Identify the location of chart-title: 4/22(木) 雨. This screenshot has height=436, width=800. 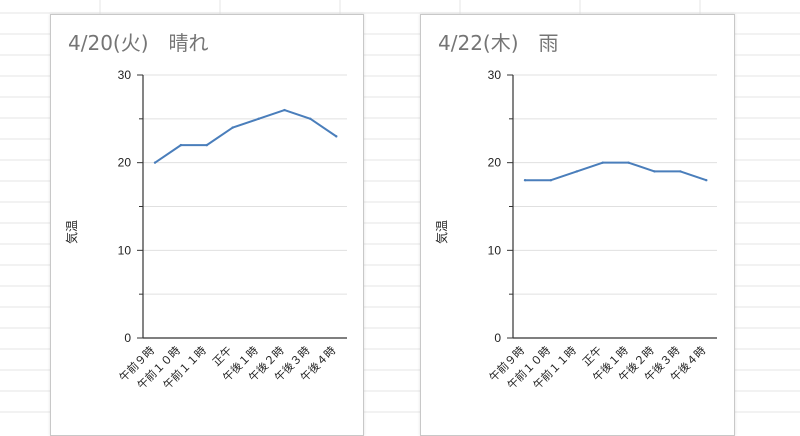
(498, 43).